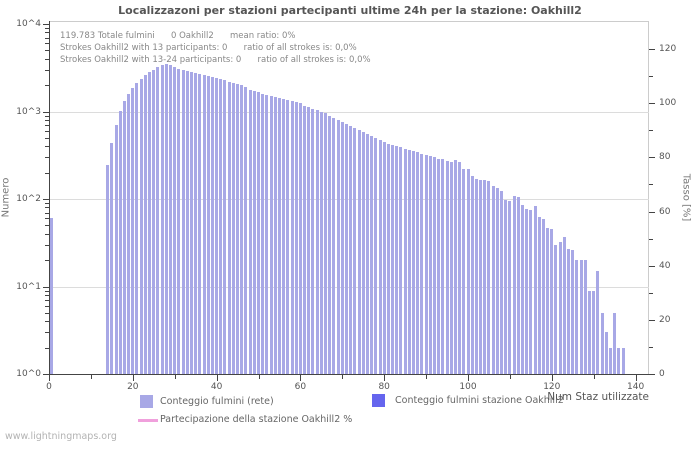  I want to click on x-tick-label: 80, so click(384, 387).